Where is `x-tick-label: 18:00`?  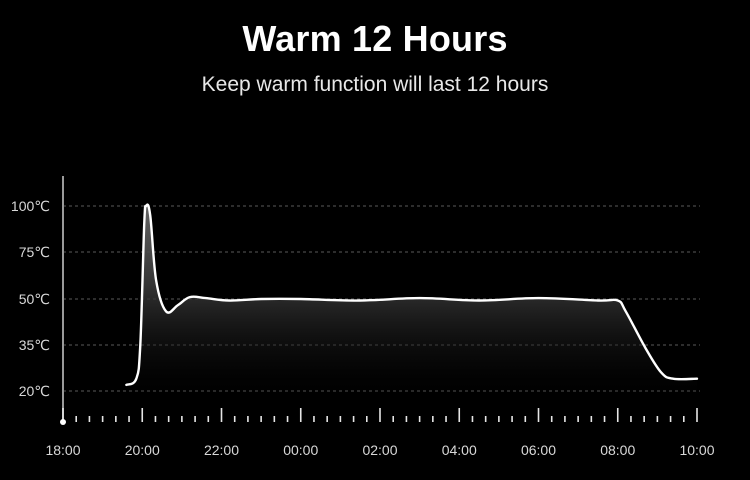 x-tick-label: 18:00 is located at coordinates (62, 450).